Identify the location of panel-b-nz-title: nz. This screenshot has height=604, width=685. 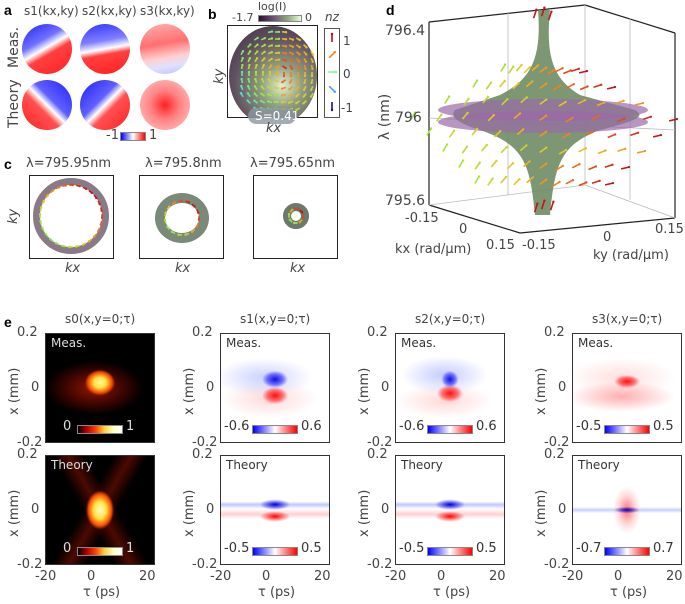
(332, 17).